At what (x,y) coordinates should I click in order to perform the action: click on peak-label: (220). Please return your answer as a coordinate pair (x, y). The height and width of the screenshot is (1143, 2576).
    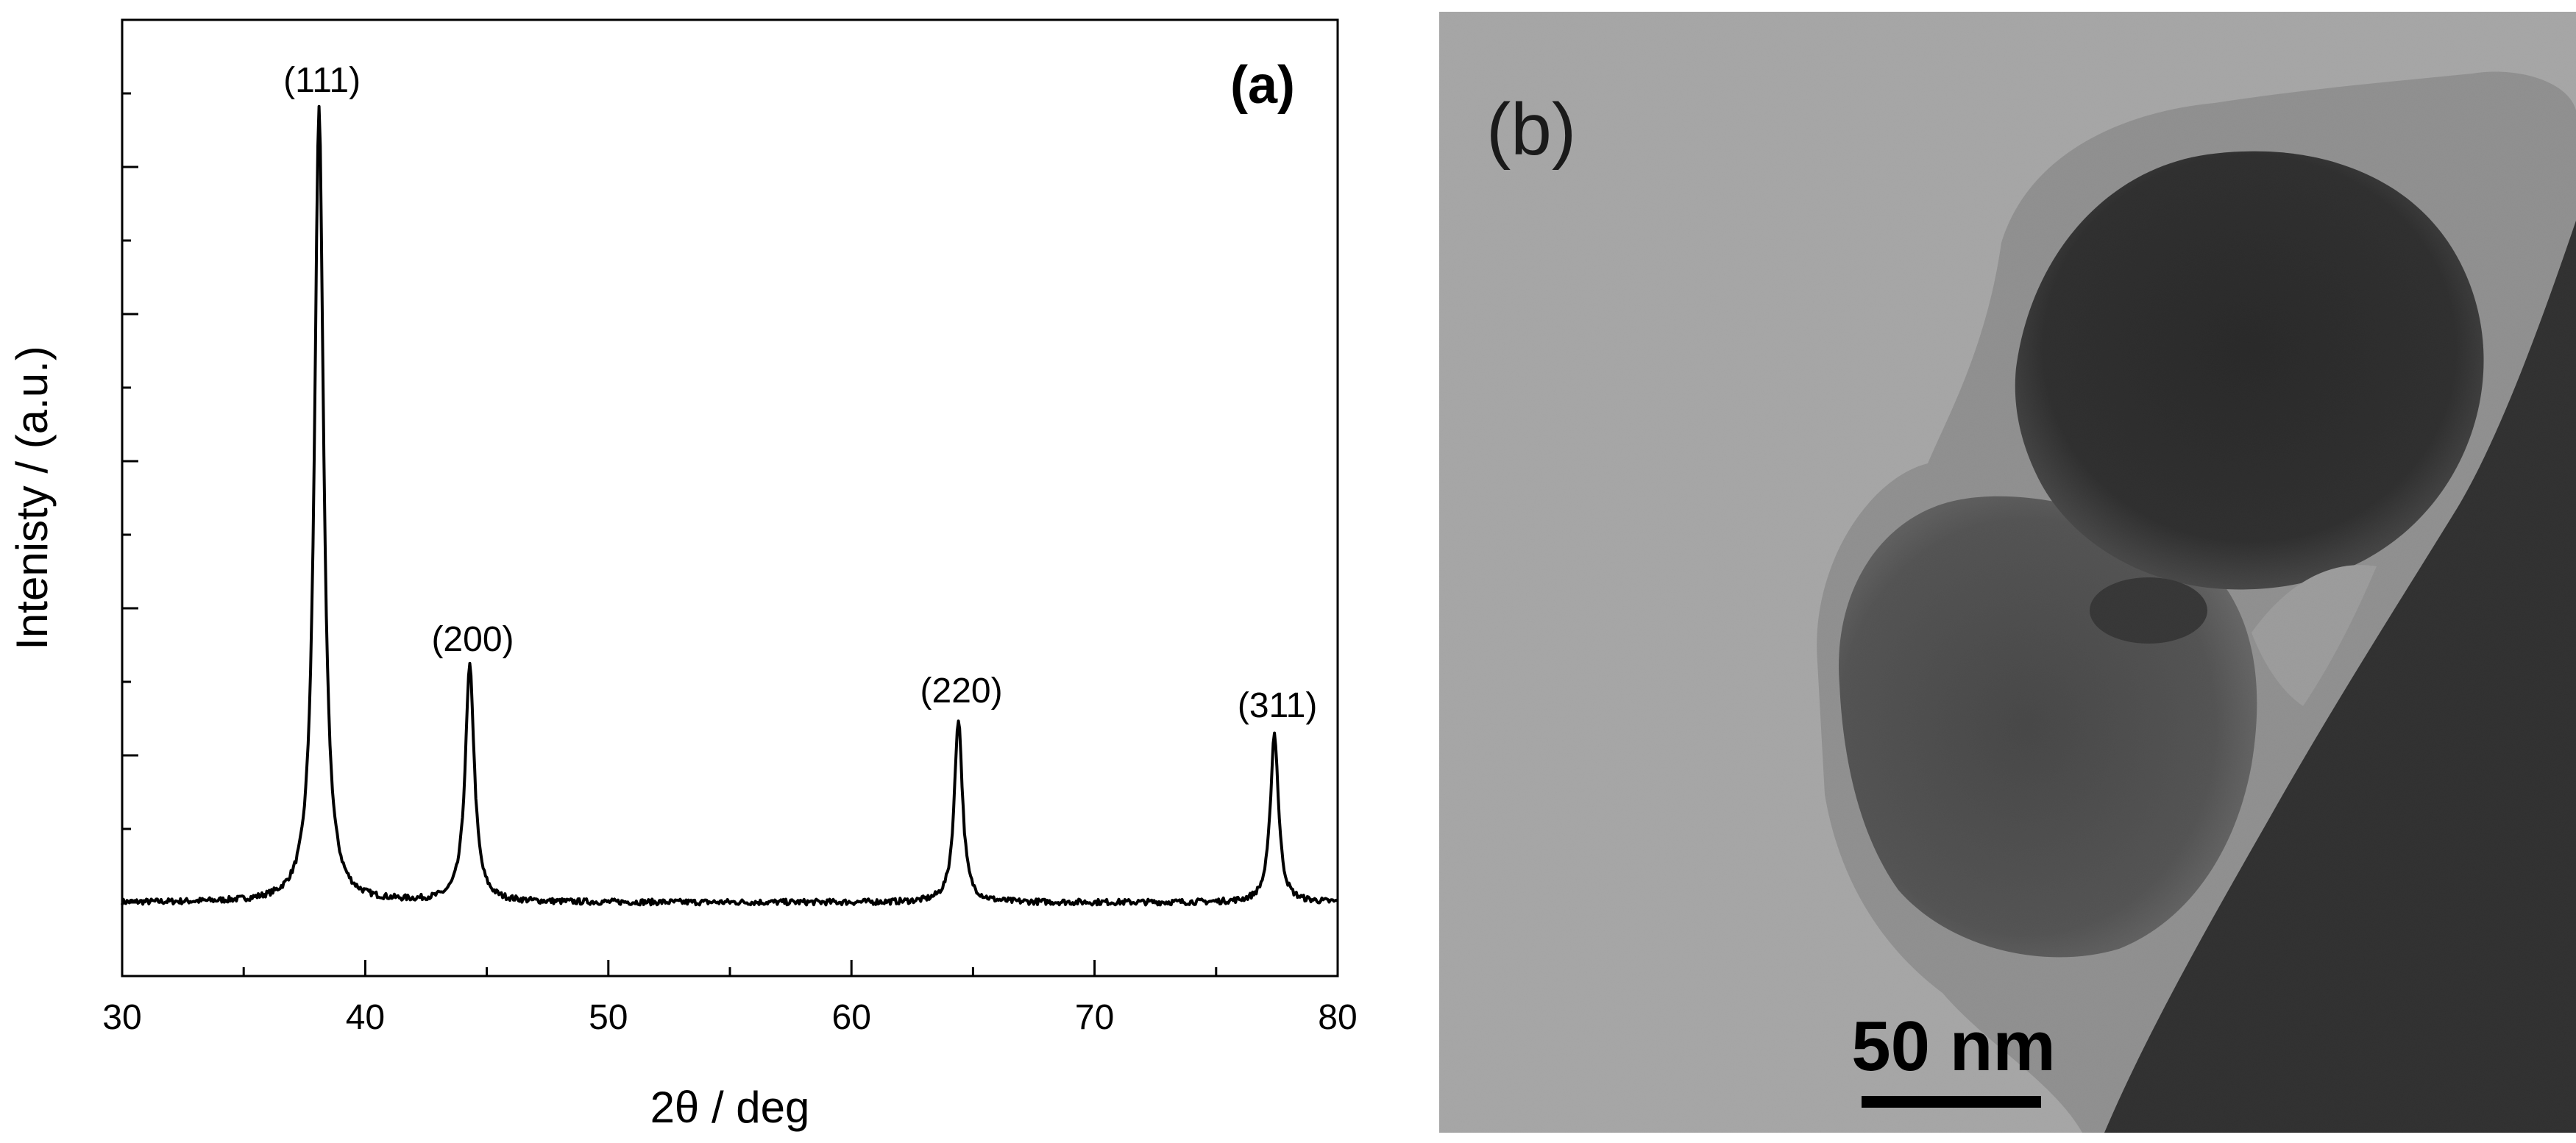
    Looking at the image, I should click on (961, 691).